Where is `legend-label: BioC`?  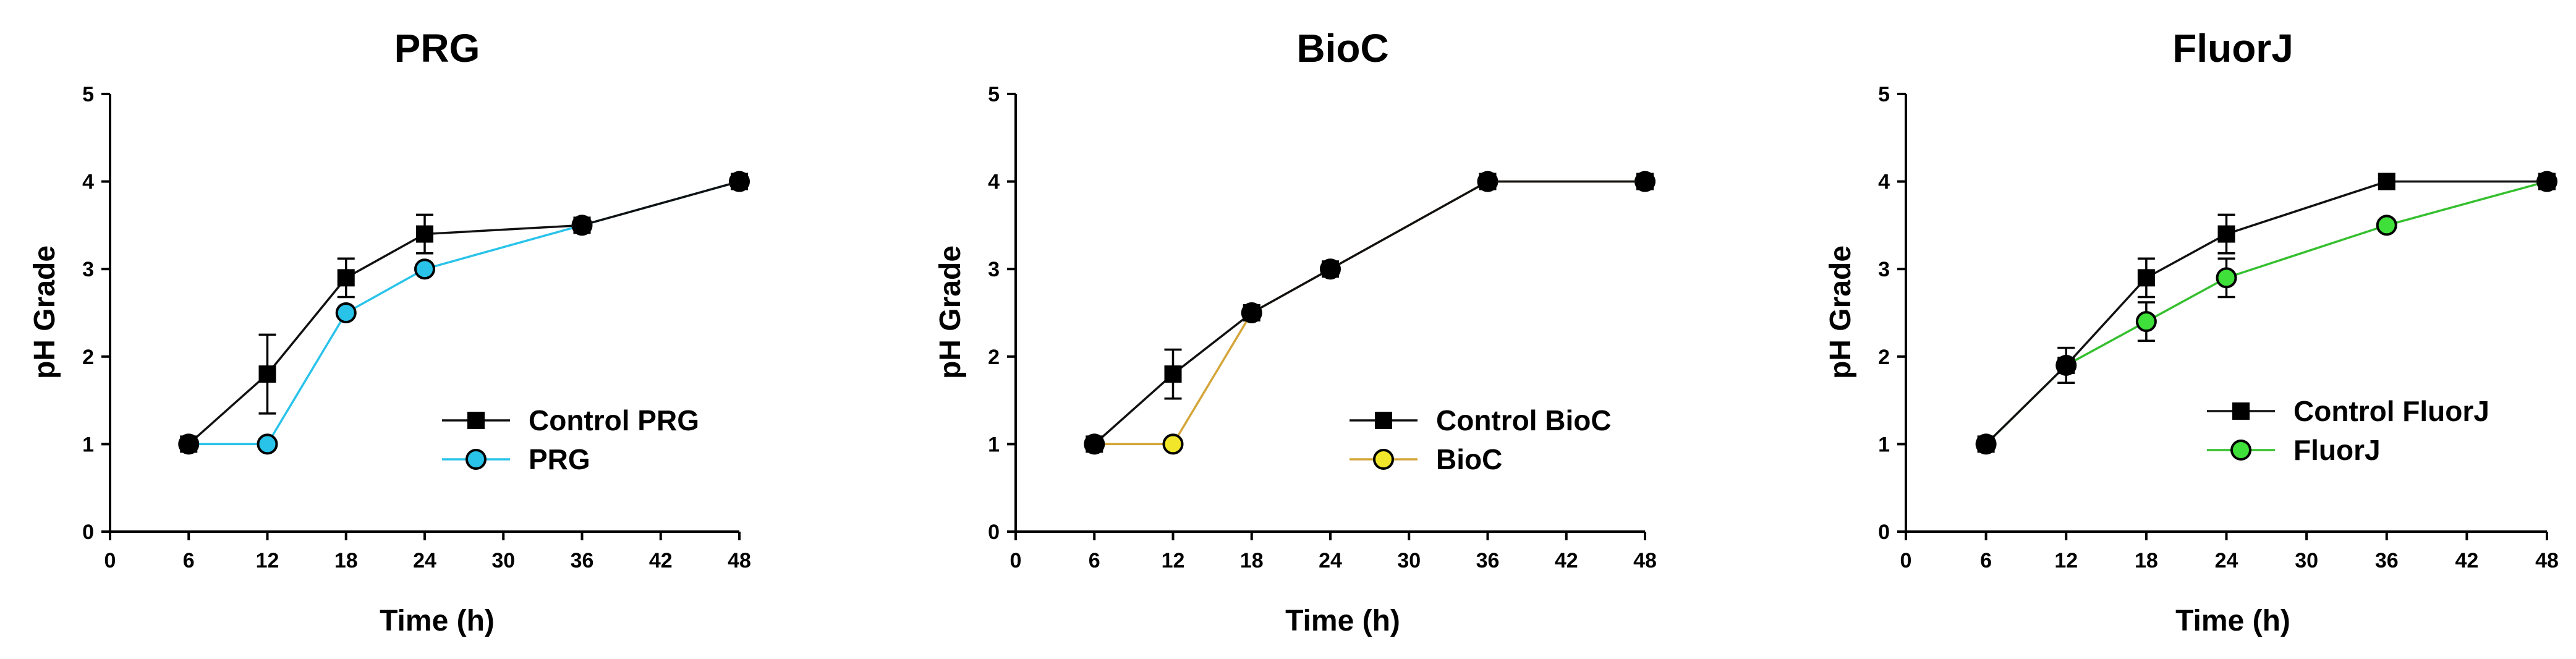 legend-label: BioC is located at coordinates (1469, 459).